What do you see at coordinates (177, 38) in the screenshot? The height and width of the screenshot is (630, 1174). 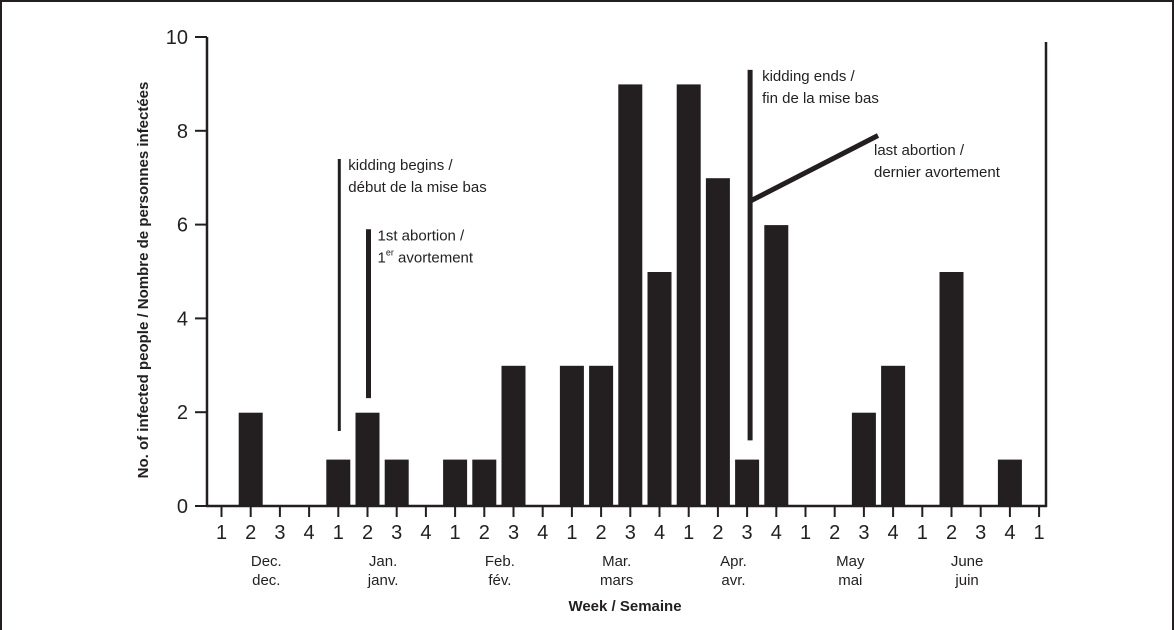 I see `y-tick-label: 10` at bounding box center [177, 38].